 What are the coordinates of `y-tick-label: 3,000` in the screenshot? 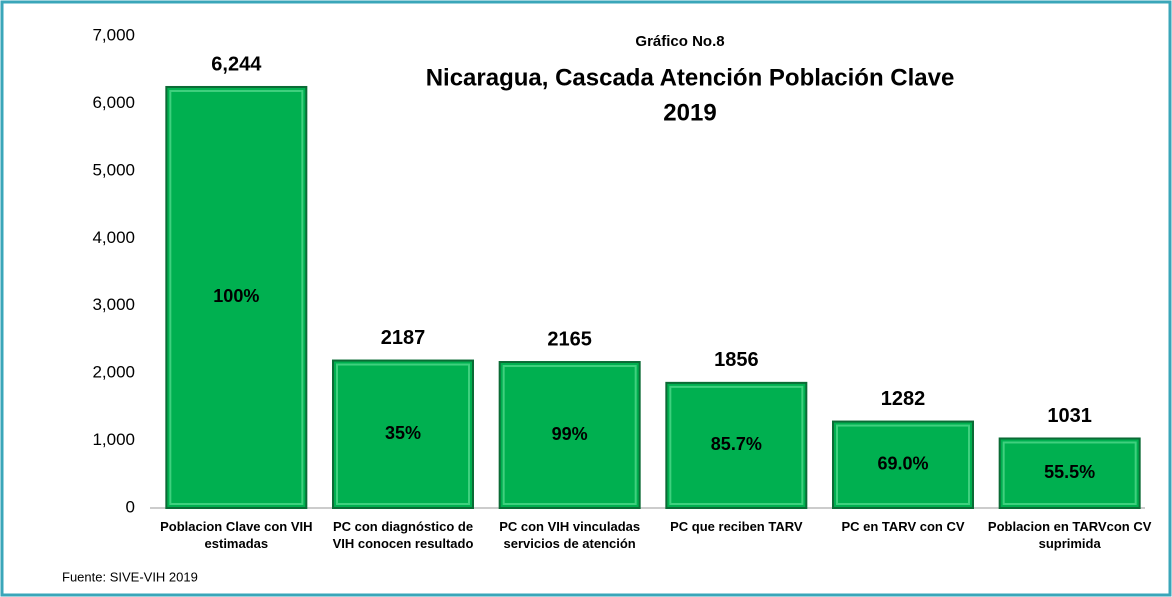 It's located at (113, 304).